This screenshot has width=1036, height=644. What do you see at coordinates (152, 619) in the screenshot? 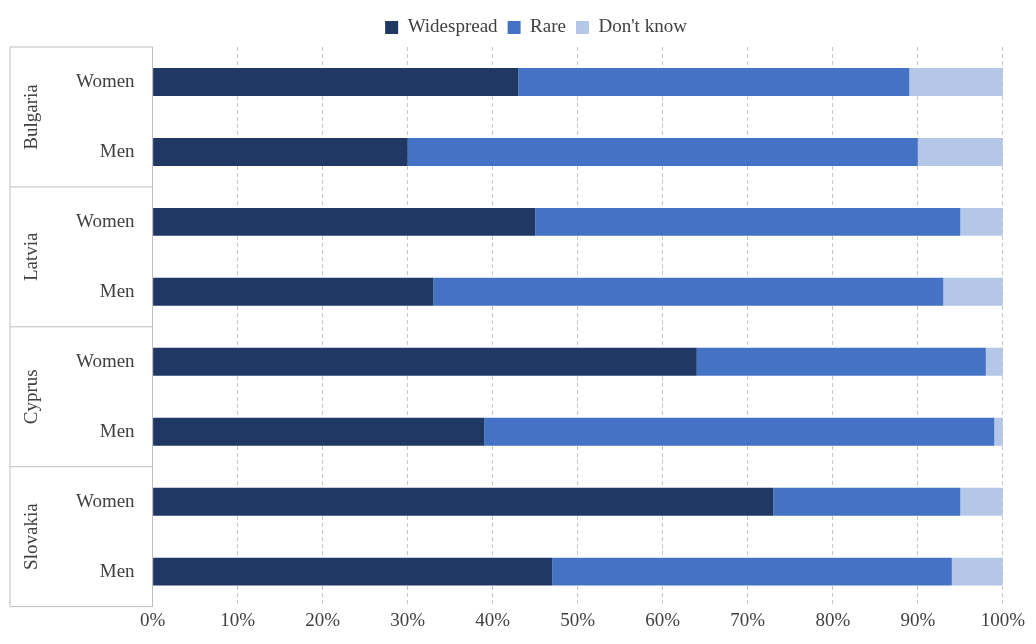
I see `x-tick-label: 0%` at bounding box center [152, 619].